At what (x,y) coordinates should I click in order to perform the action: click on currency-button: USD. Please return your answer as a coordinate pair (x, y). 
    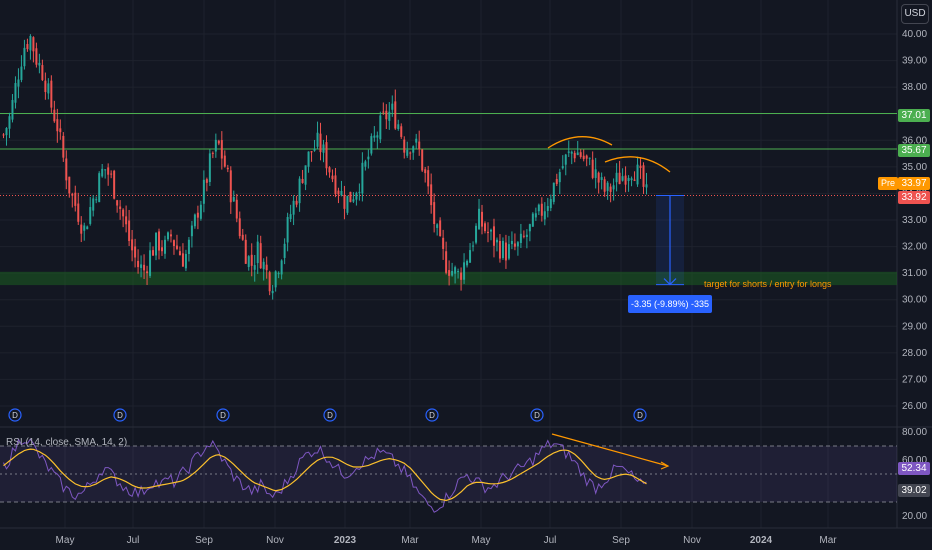
    Looking at the image, I should click on (915, 14).